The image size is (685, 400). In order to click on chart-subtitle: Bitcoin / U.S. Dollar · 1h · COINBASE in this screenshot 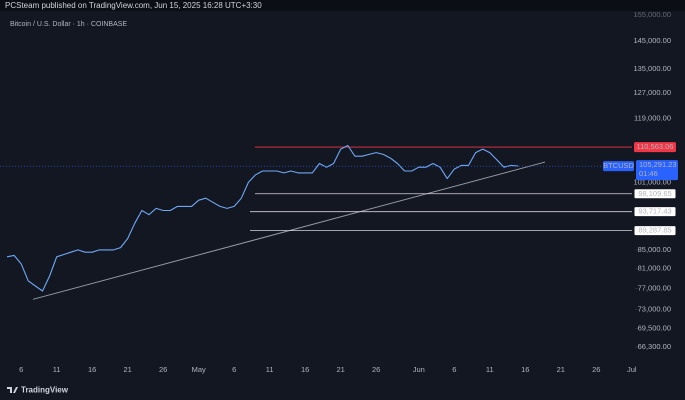, I will do `click(68, 24)`.